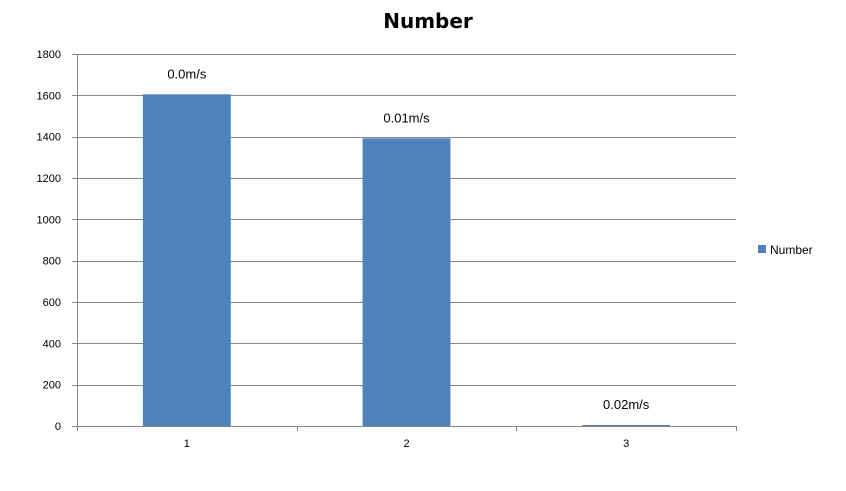 This screenshot has height=491, width=846. What do you see at coordinates (626, 404) in the screenshot?
I see `data-label: 0.02m/s` at bounding box center [626, 404].